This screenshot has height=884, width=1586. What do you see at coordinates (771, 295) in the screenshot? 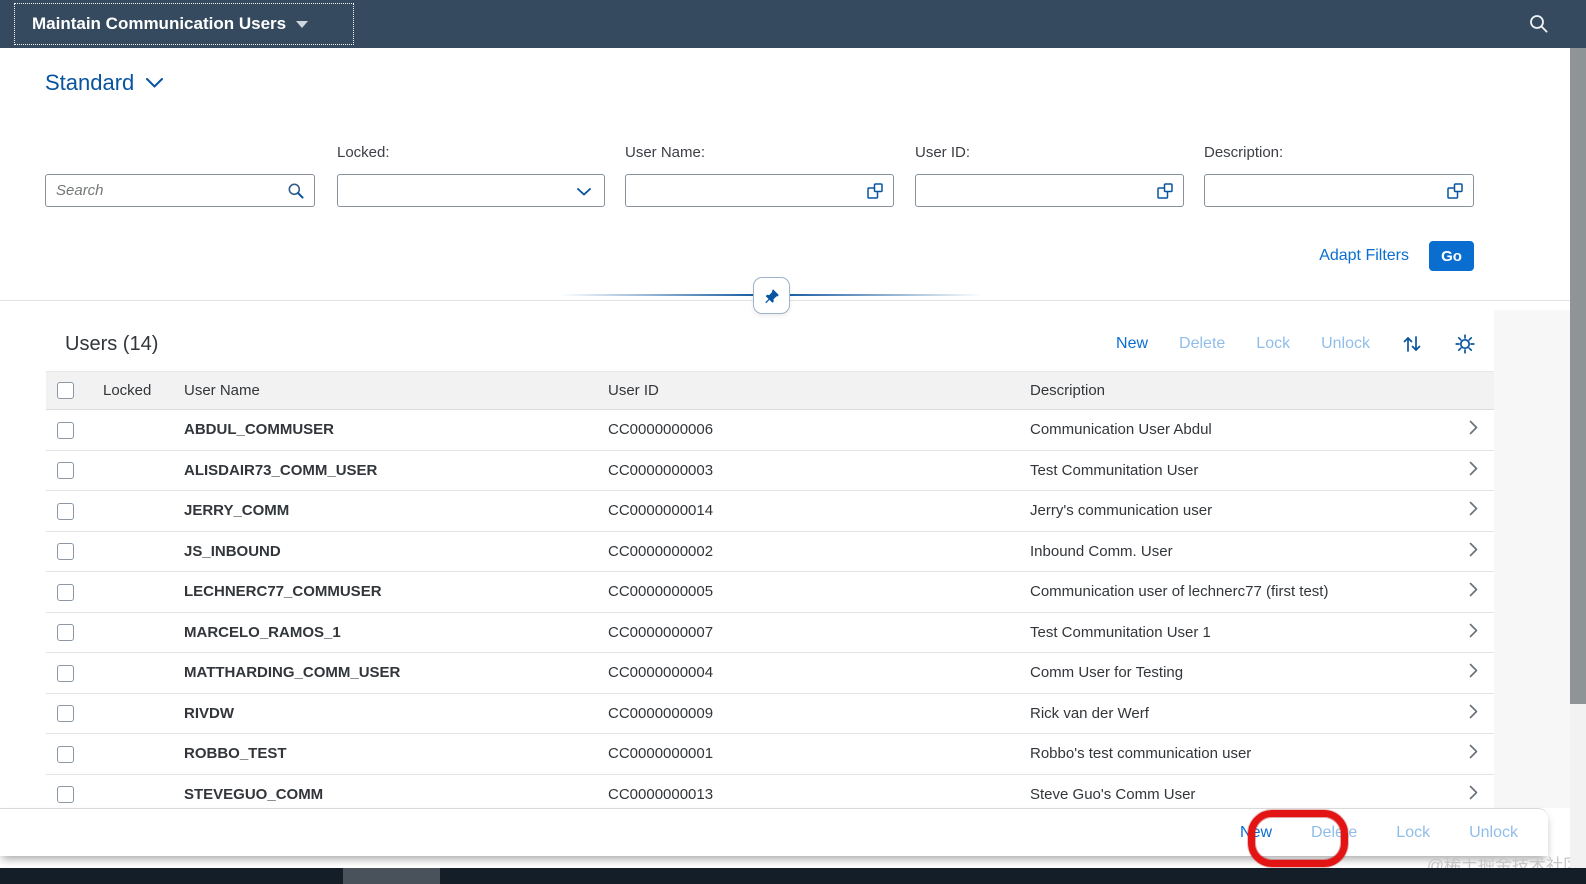
I see `pin-filter-bar-button` at bounding box center [771, 295].